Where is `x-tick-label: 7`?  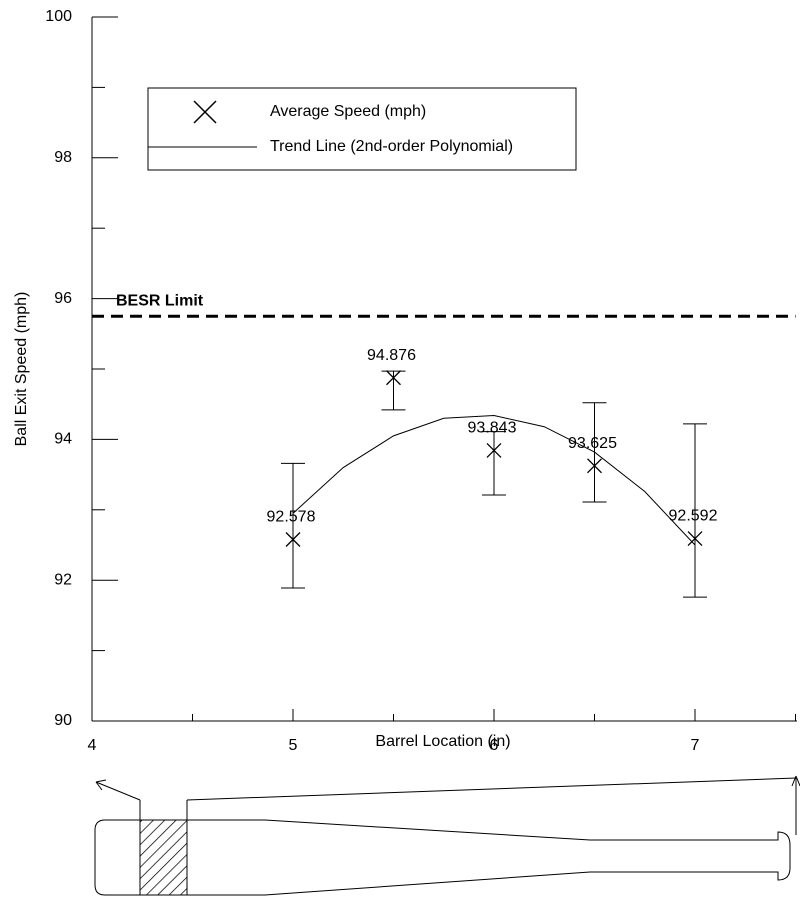
x-tick-label: 7 is located at coordinates (695, 745).